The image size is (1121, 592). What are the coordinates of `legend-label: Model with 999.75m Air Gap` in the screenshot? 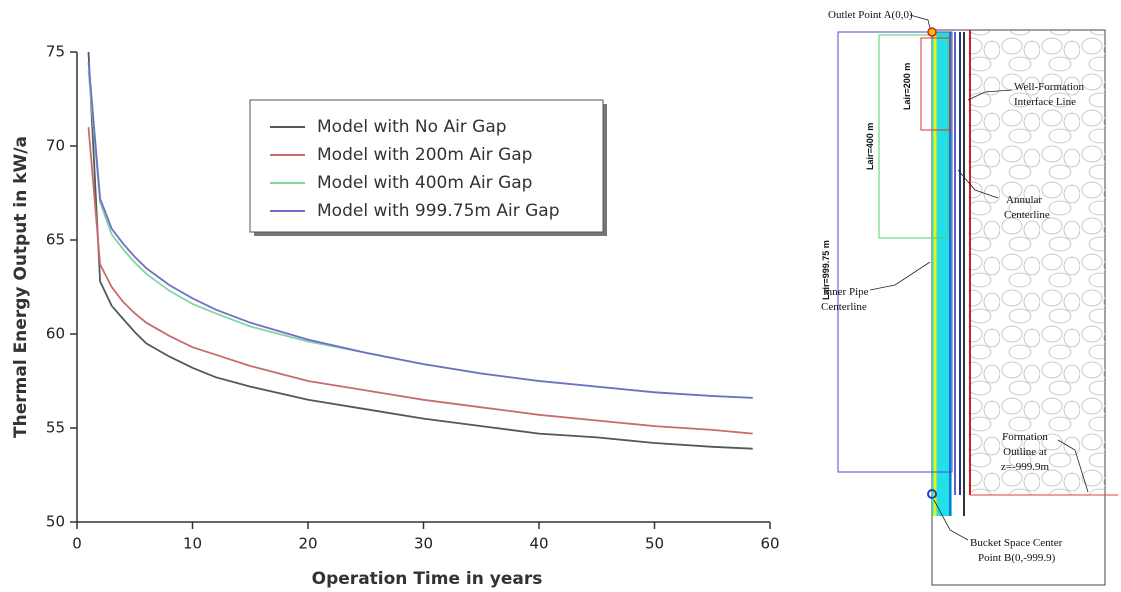 It's located at (438, 211).